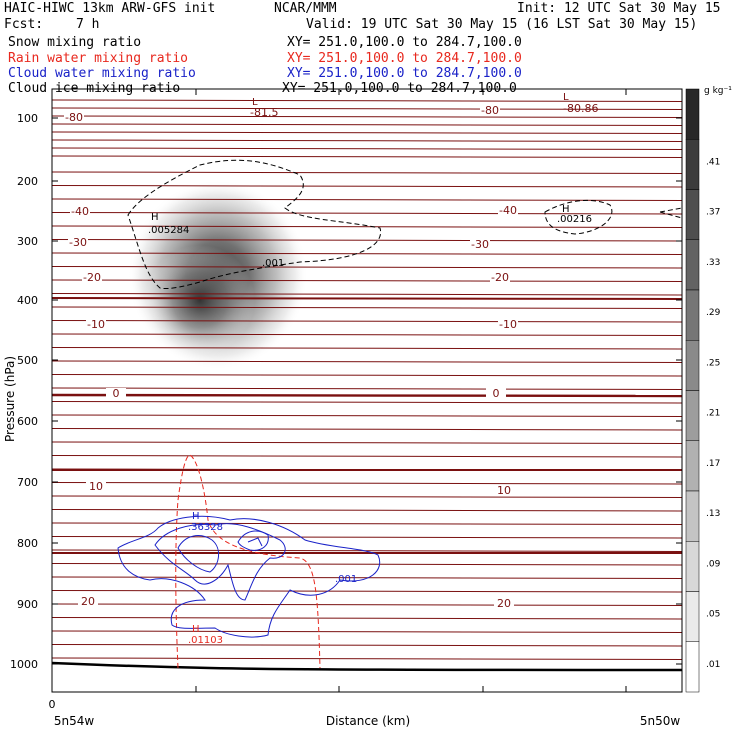  Describe the element at coordinates (27, 181) in the screenshot. I see `y-tick-label: 200` at that location.